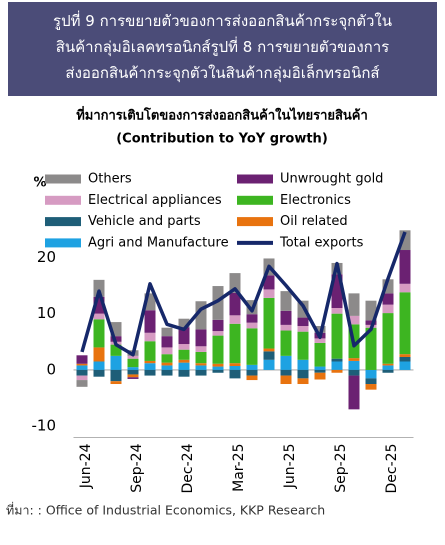 This screenshot has width=445, height=545. I want to click on legend-label: Total exports, so click(321, 242).